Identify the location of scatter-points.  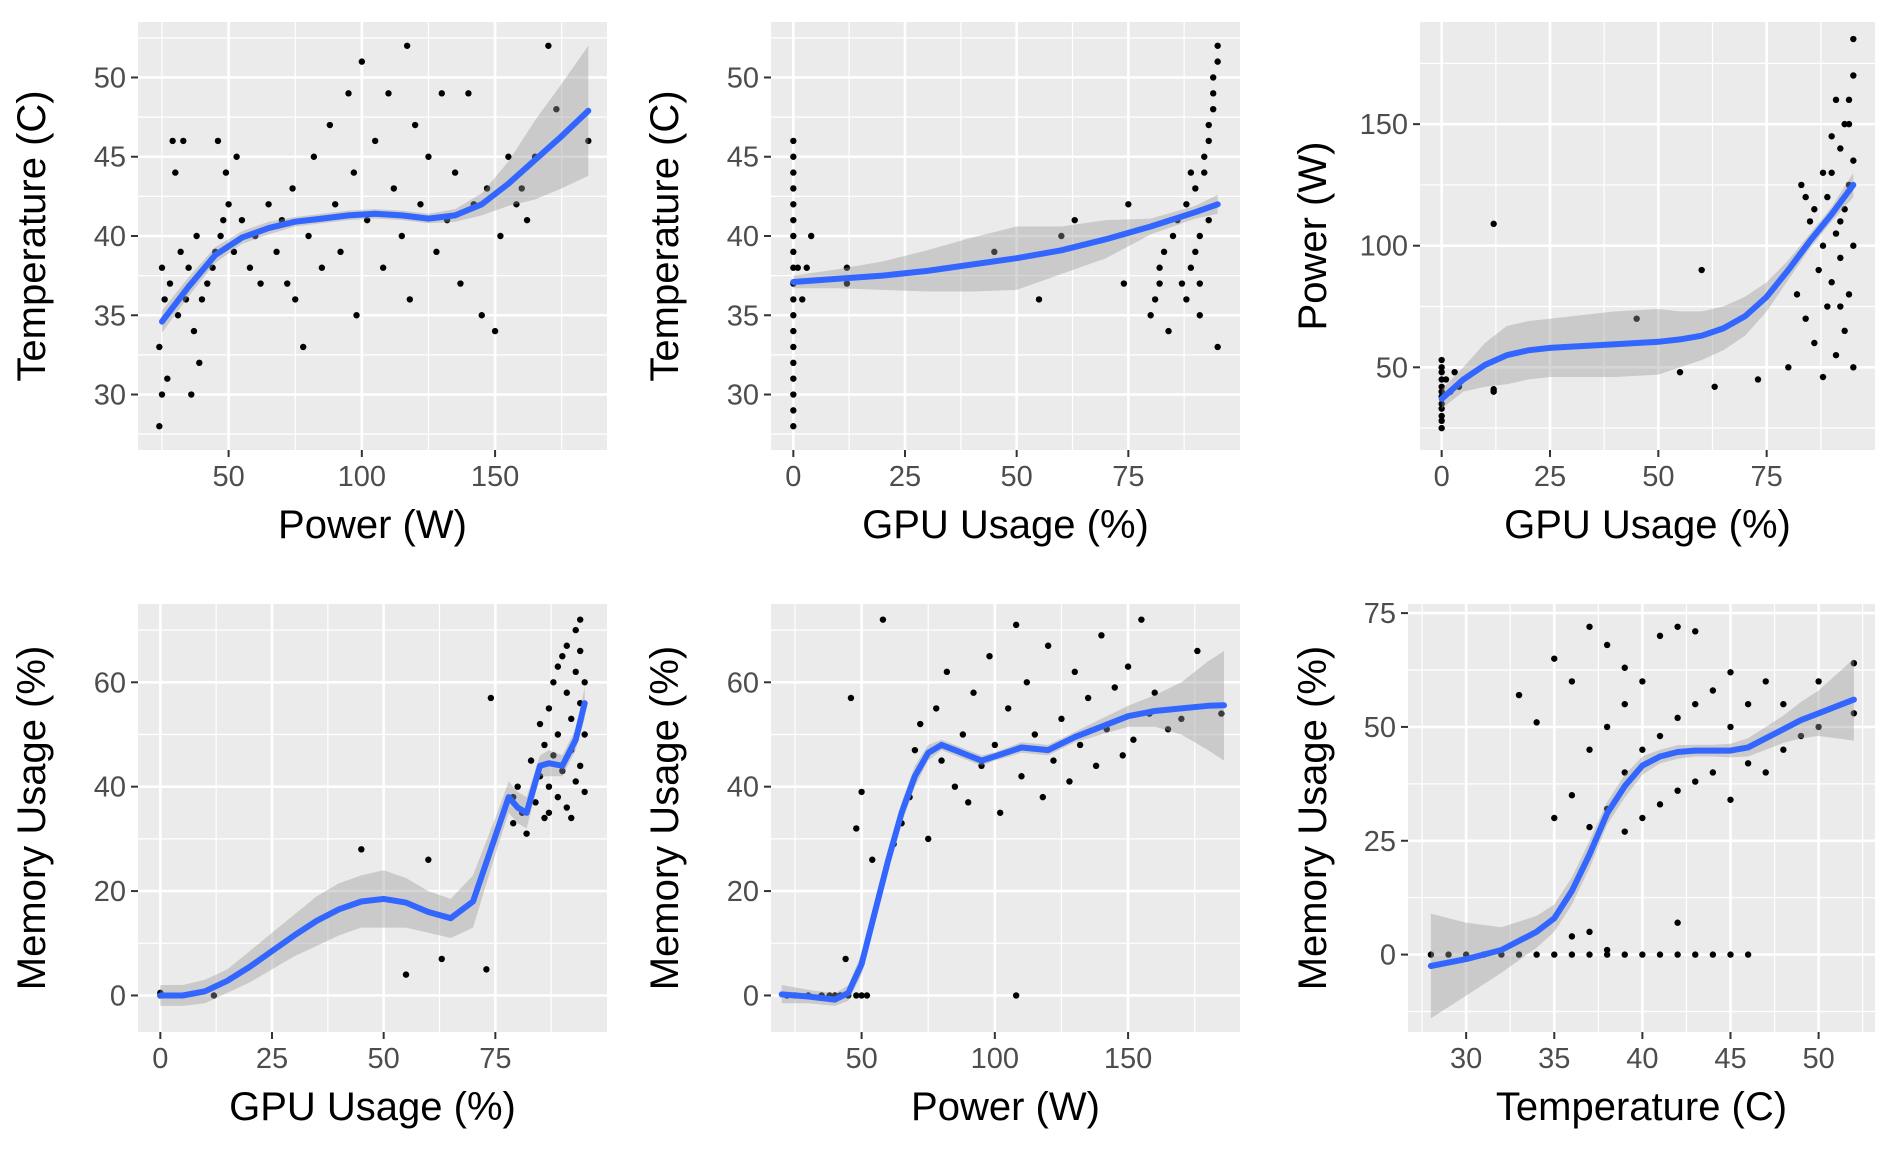
(1647, 233).